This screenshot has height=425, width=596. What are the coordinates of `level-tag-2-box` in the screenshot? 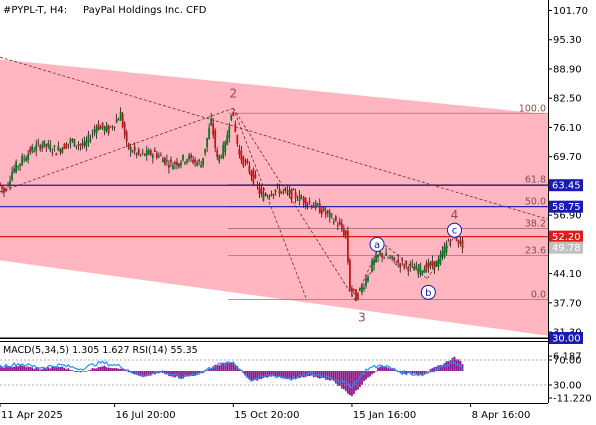 It's located at (566, 236).